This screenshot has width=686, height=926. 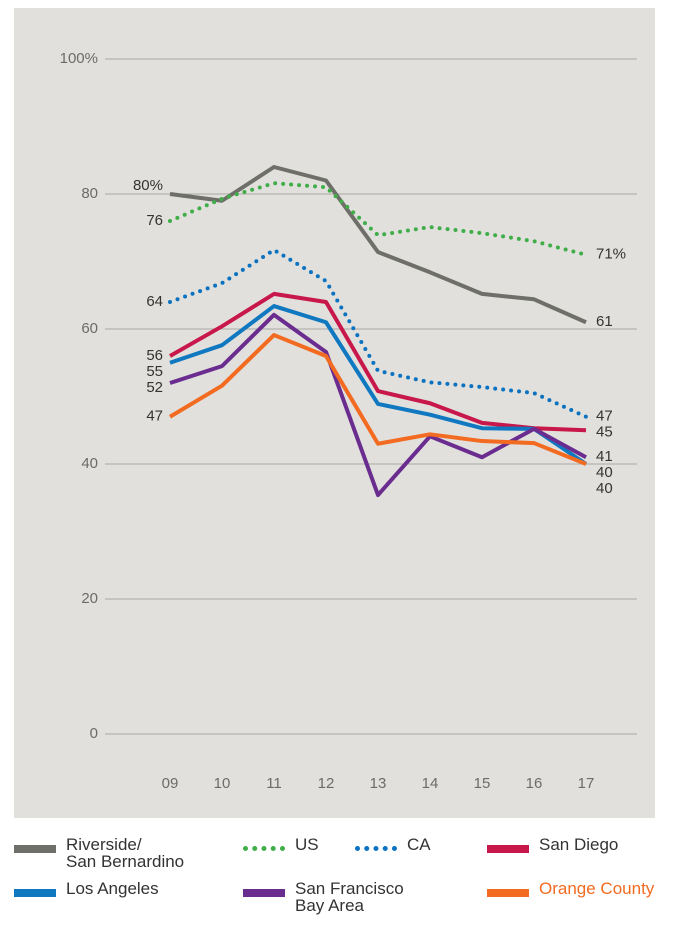 I want to click on legend-item: Orange County, so click(x=570, y=888).